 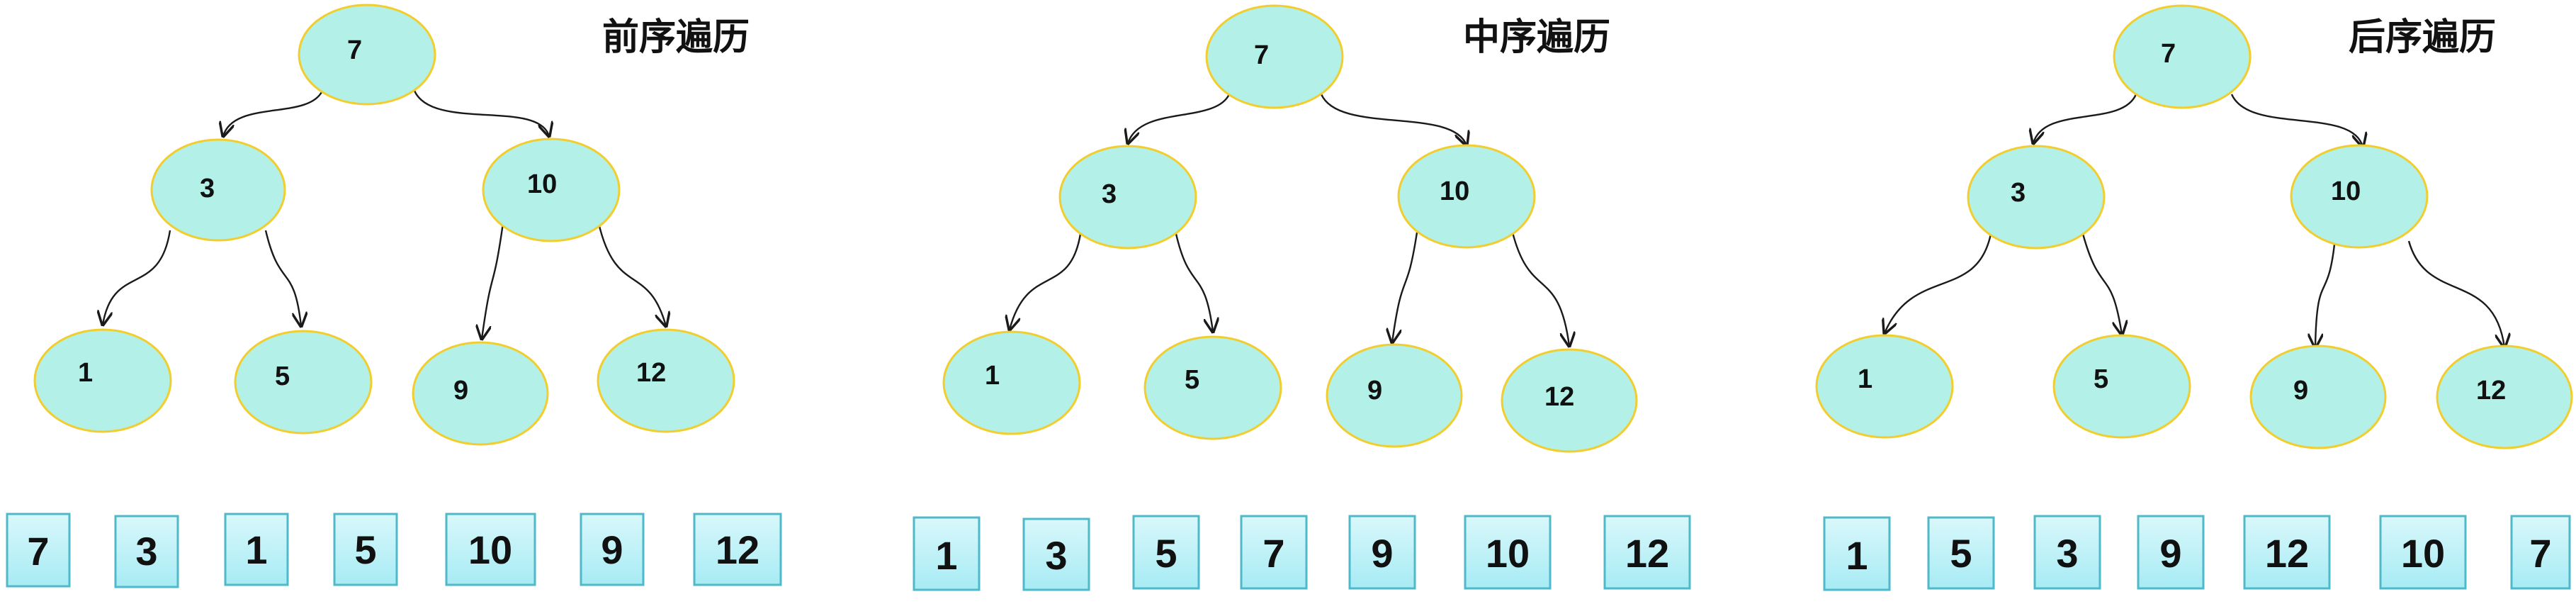 I want to click on sequence-row: 7 3 1 5 10 9 1, so click(x=394, y=551).